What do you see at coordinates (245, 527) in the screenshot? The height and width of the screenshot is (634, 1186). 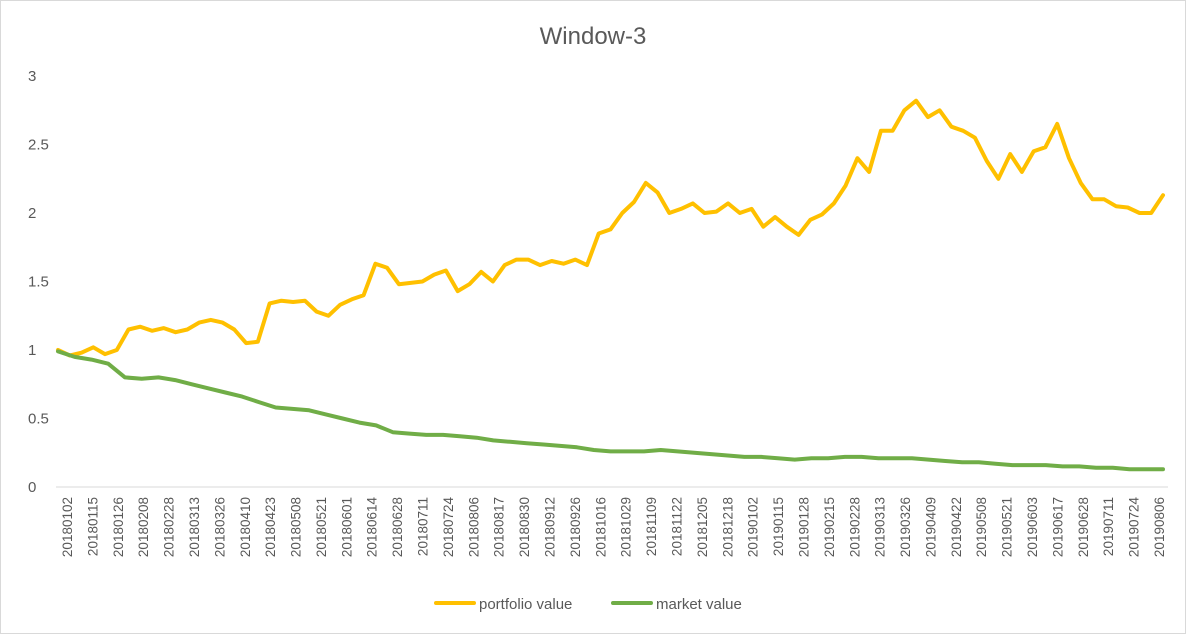 I see `x-tick-label: 20180410` at bounding box center [245, 527].